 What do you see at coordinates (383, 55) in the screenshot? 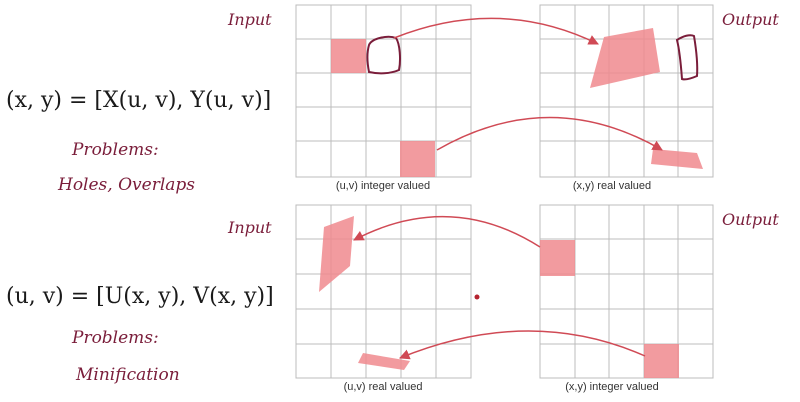
I see `hand-drawn-square-input` at bounding box center [383, 55].